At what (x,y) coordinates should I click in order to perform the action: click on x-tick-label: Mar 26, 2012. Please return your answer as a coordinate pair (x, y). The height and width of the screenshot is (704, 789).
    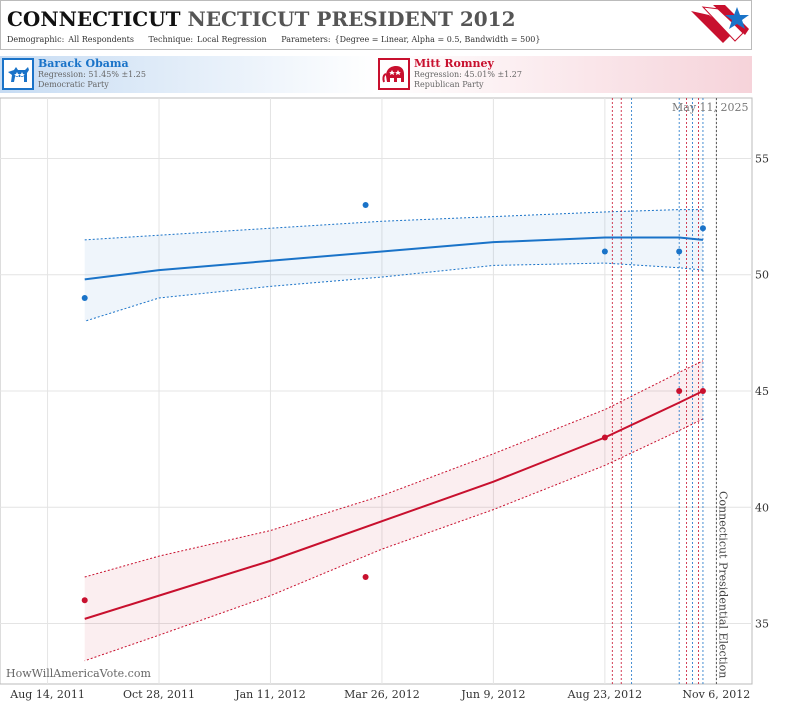
    Looking at the image, I should click on (382, 694).